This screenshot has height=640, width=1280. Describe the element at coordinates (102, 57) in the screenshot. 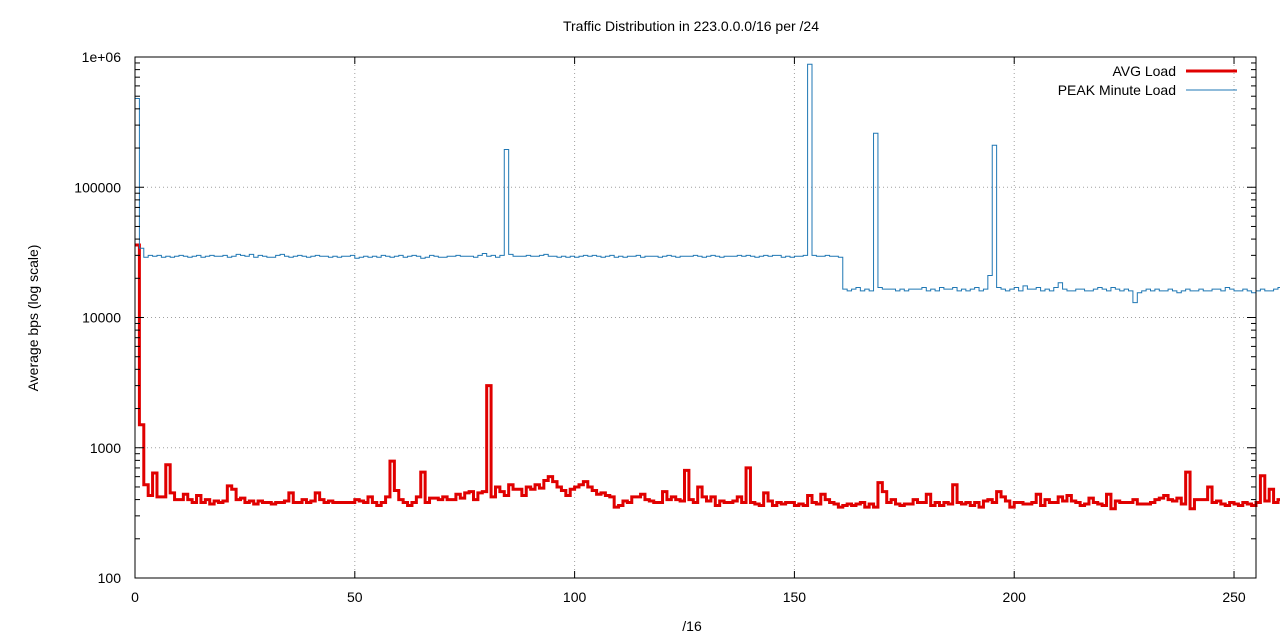

I see `y-tick-label: 1e+06` at that location.